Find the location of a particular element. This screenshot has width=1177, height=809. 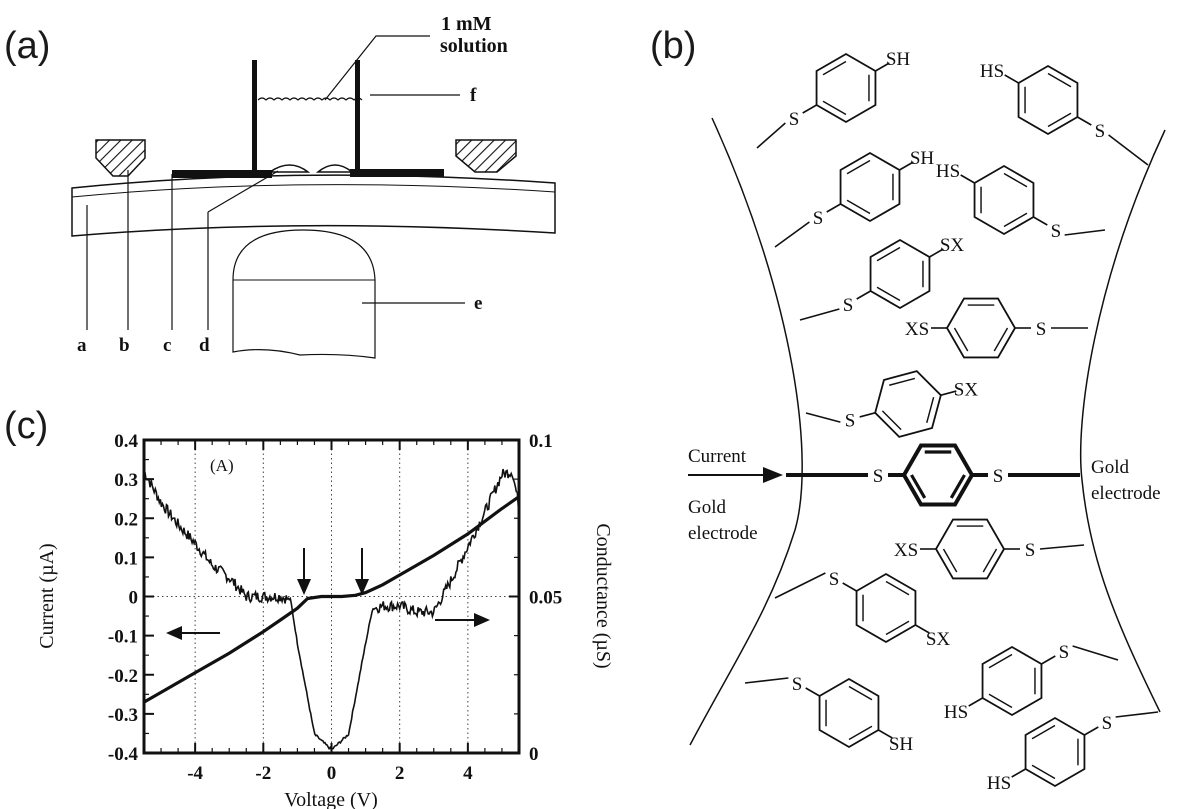

gold-film-left is located at coordinates (222, 174).